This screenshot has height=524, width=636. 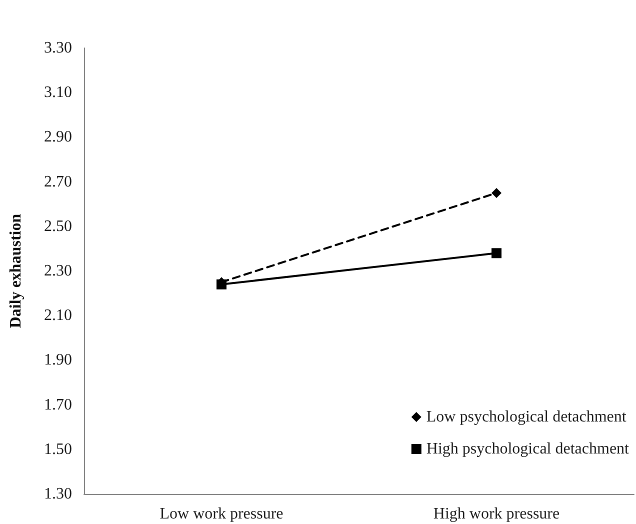 I want to click on y-tick-label: 1.70, so click(x=58, y=405).